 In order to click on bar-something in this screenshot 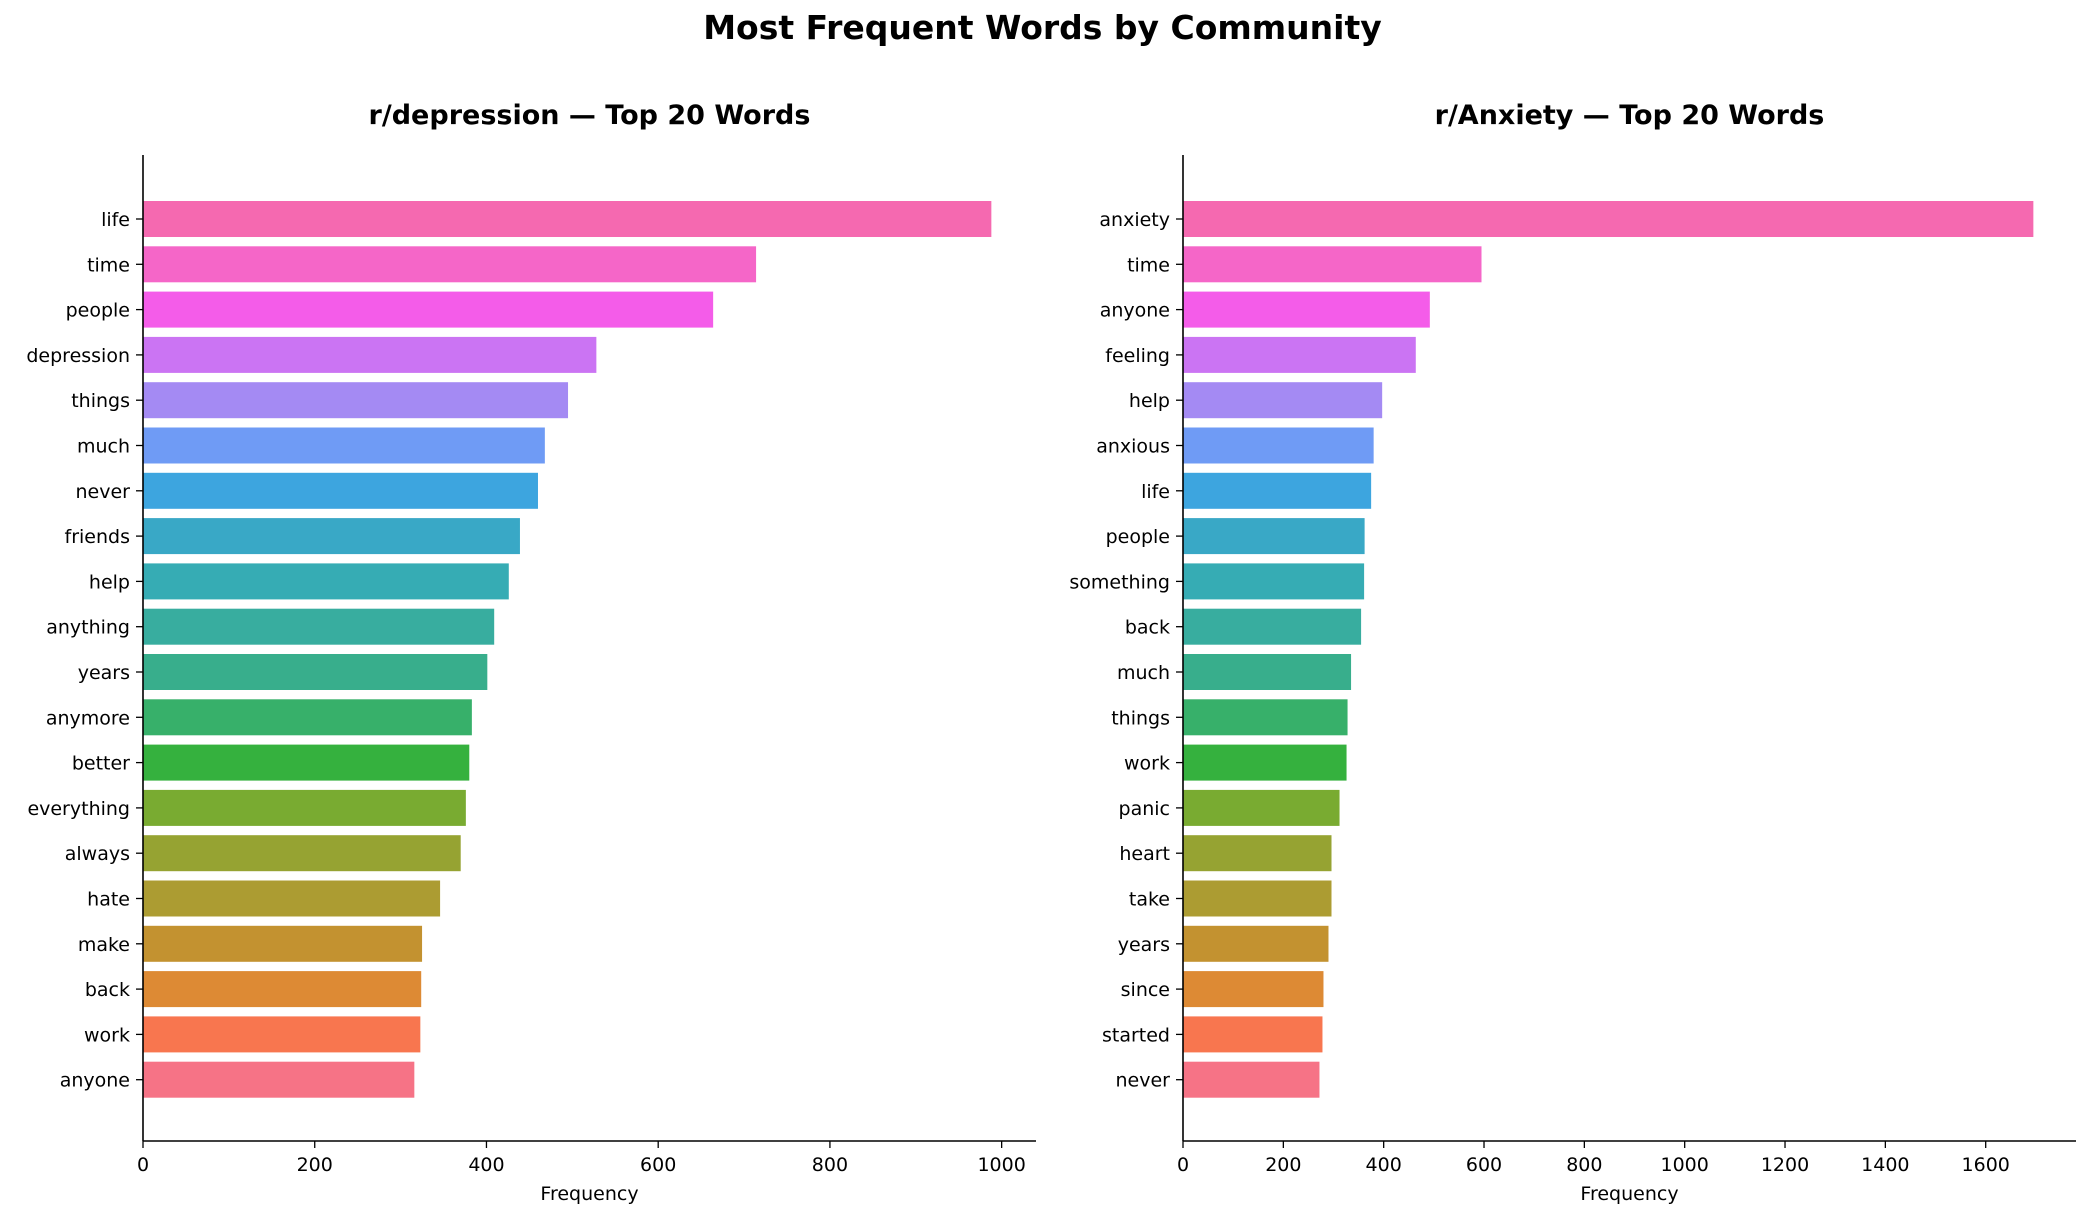, I will do `click(1274, 581)`.